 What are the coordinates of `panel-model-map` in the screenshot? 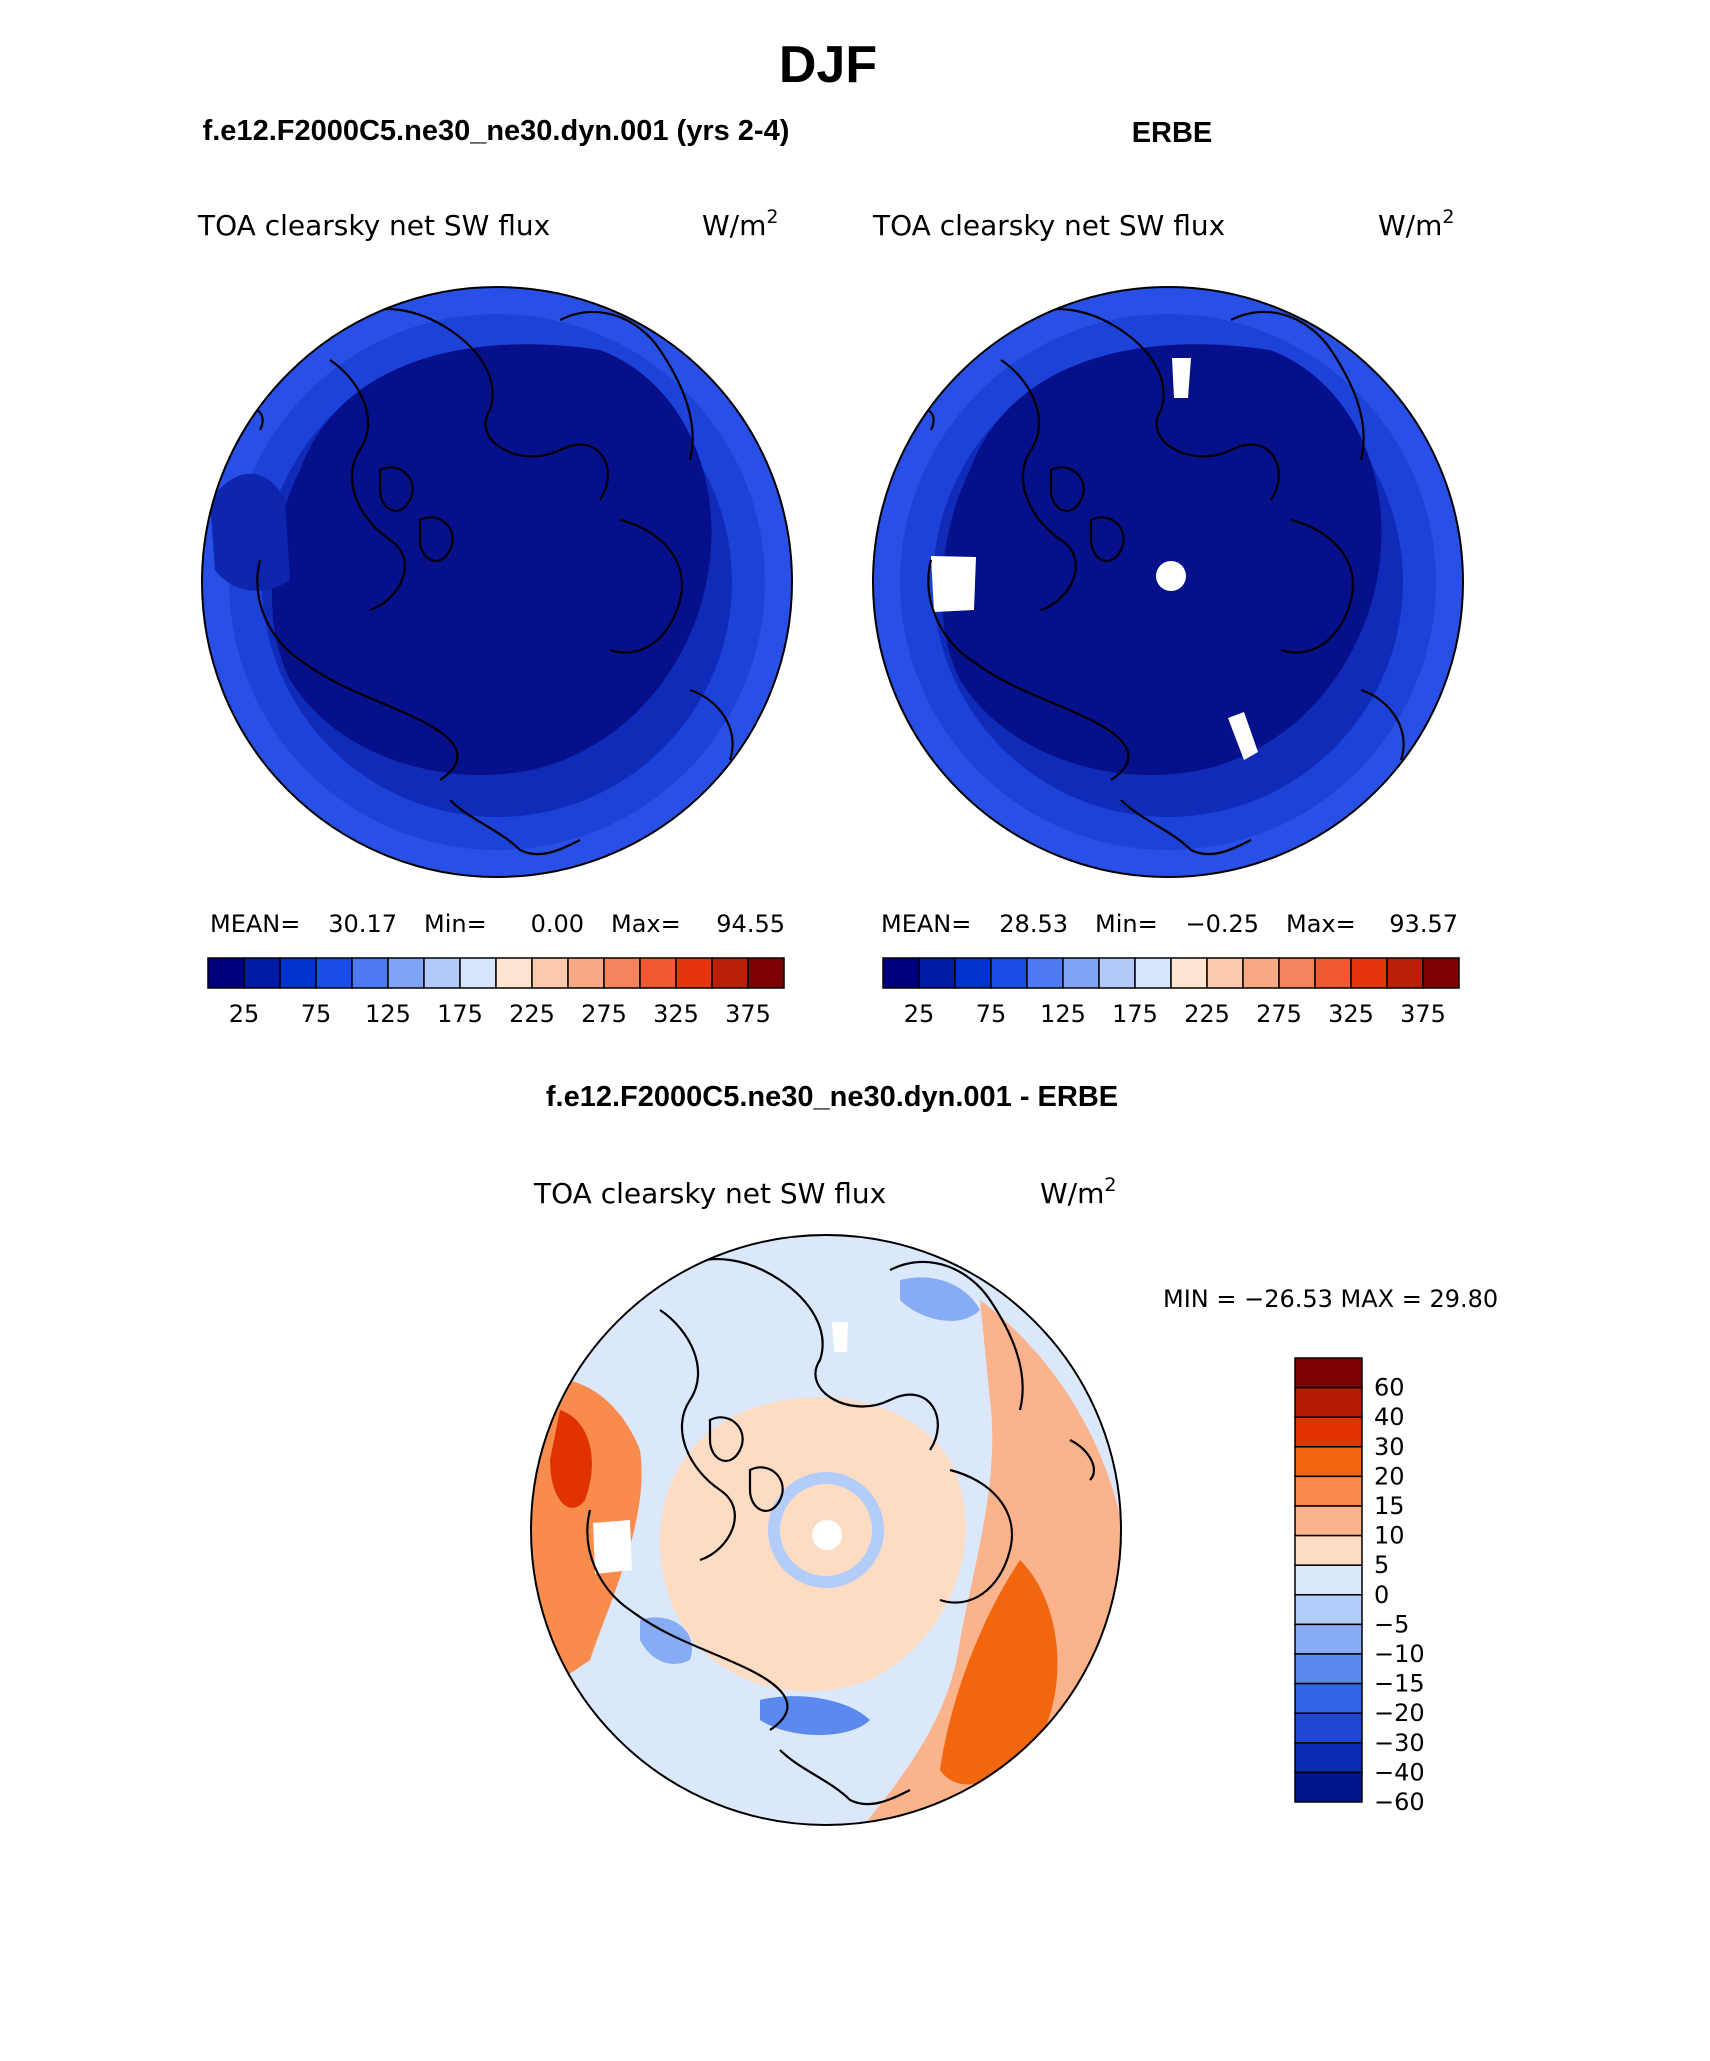 It's located at (497, 582).